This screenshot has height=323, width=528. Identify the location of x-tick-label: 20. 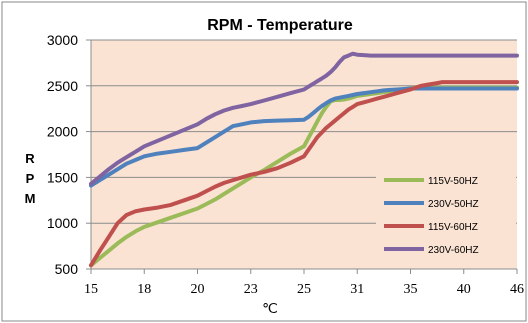
(198, 289).